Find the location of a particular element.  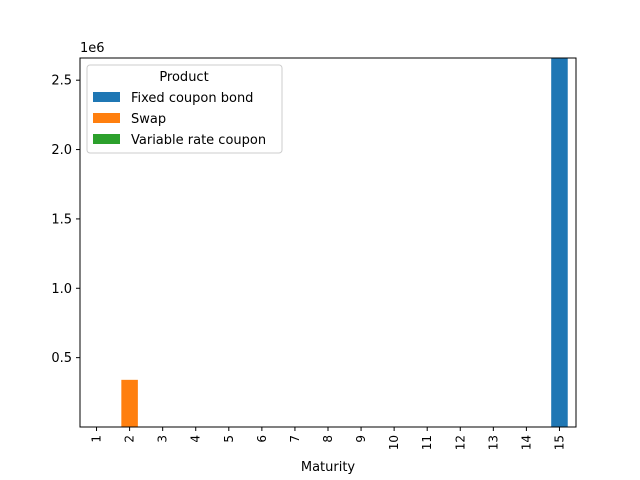

y-tick-label-2.5: 2.5 is located at coordinates (61, 81).